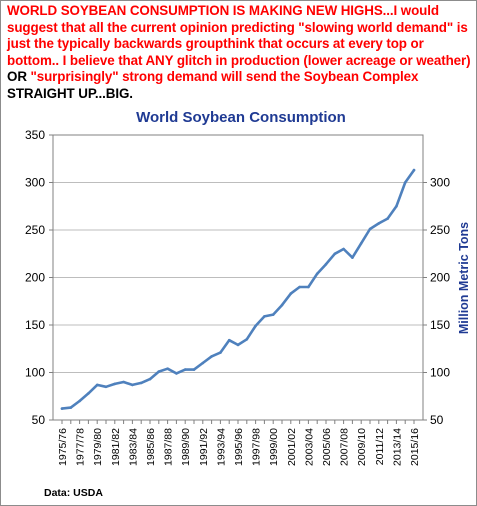  Describe the element at coordinates (440, 373) in the screenshot. I see `right-tick-label: 100` at that location.